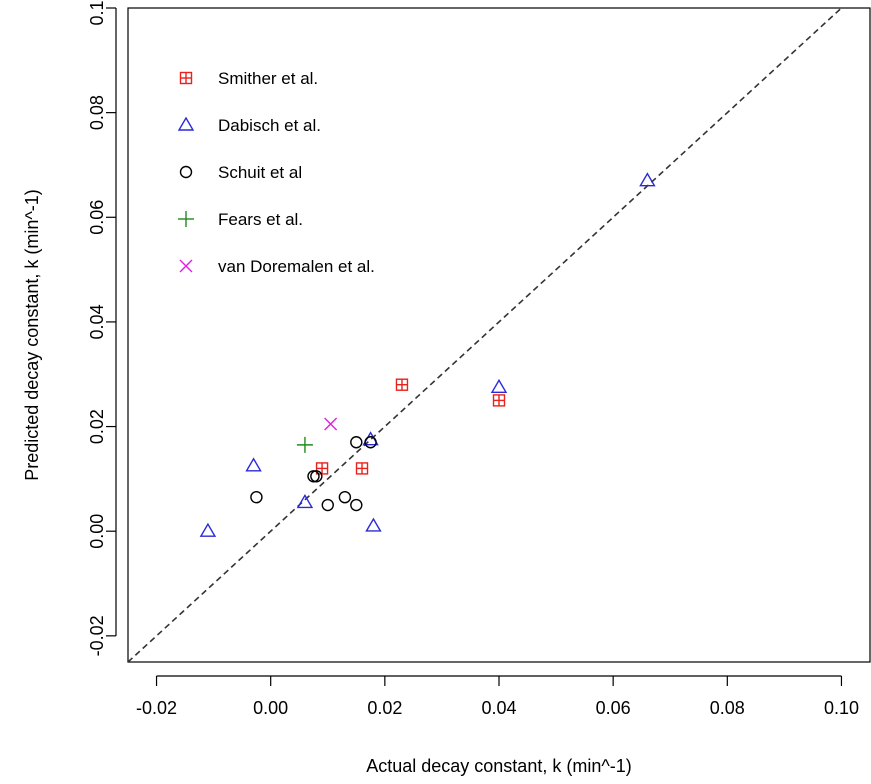 This screenshot has width=871, height=784. What do you see at coordinates (384, 708) in the screenshot?
I see `x-tick-label: 0.02` at bounding box center [384, 708].